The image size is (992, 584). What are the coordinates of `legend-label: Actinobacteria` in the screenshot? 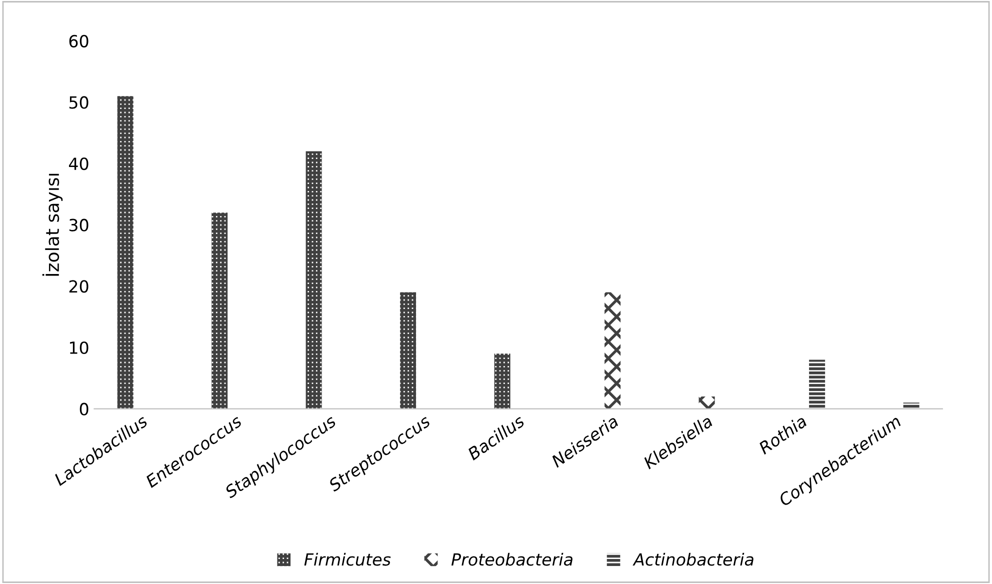 It's located at (693, 559).